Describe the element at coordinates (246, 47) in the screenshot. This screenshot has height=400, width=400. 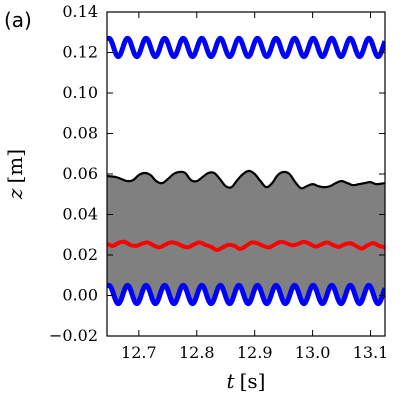
I see `upper-oscillation-line` at that location.